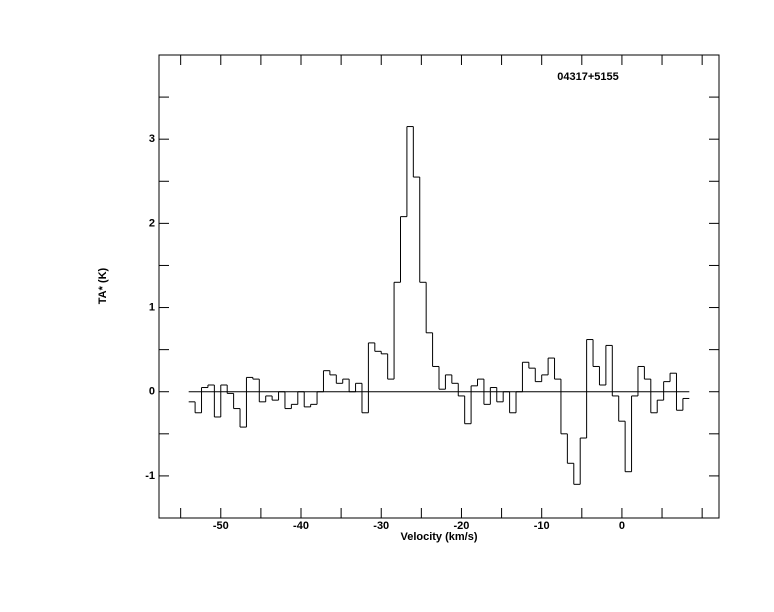 The width and height of the screenshot is (774, 612). What do you see at coordinates (438, 537) in the screenshot?
I see `x-axis-label: Velocity (km/s)` at bounding box center [438, 537].